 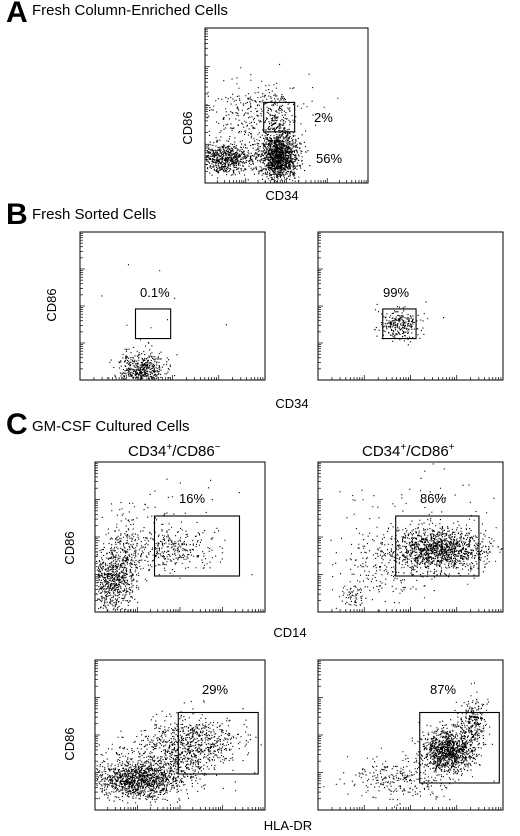 What do you see at coordinates (187, 127) in the screenshot?
I see `axis-label-y-a: CD86` at bounding box center [187, 127].